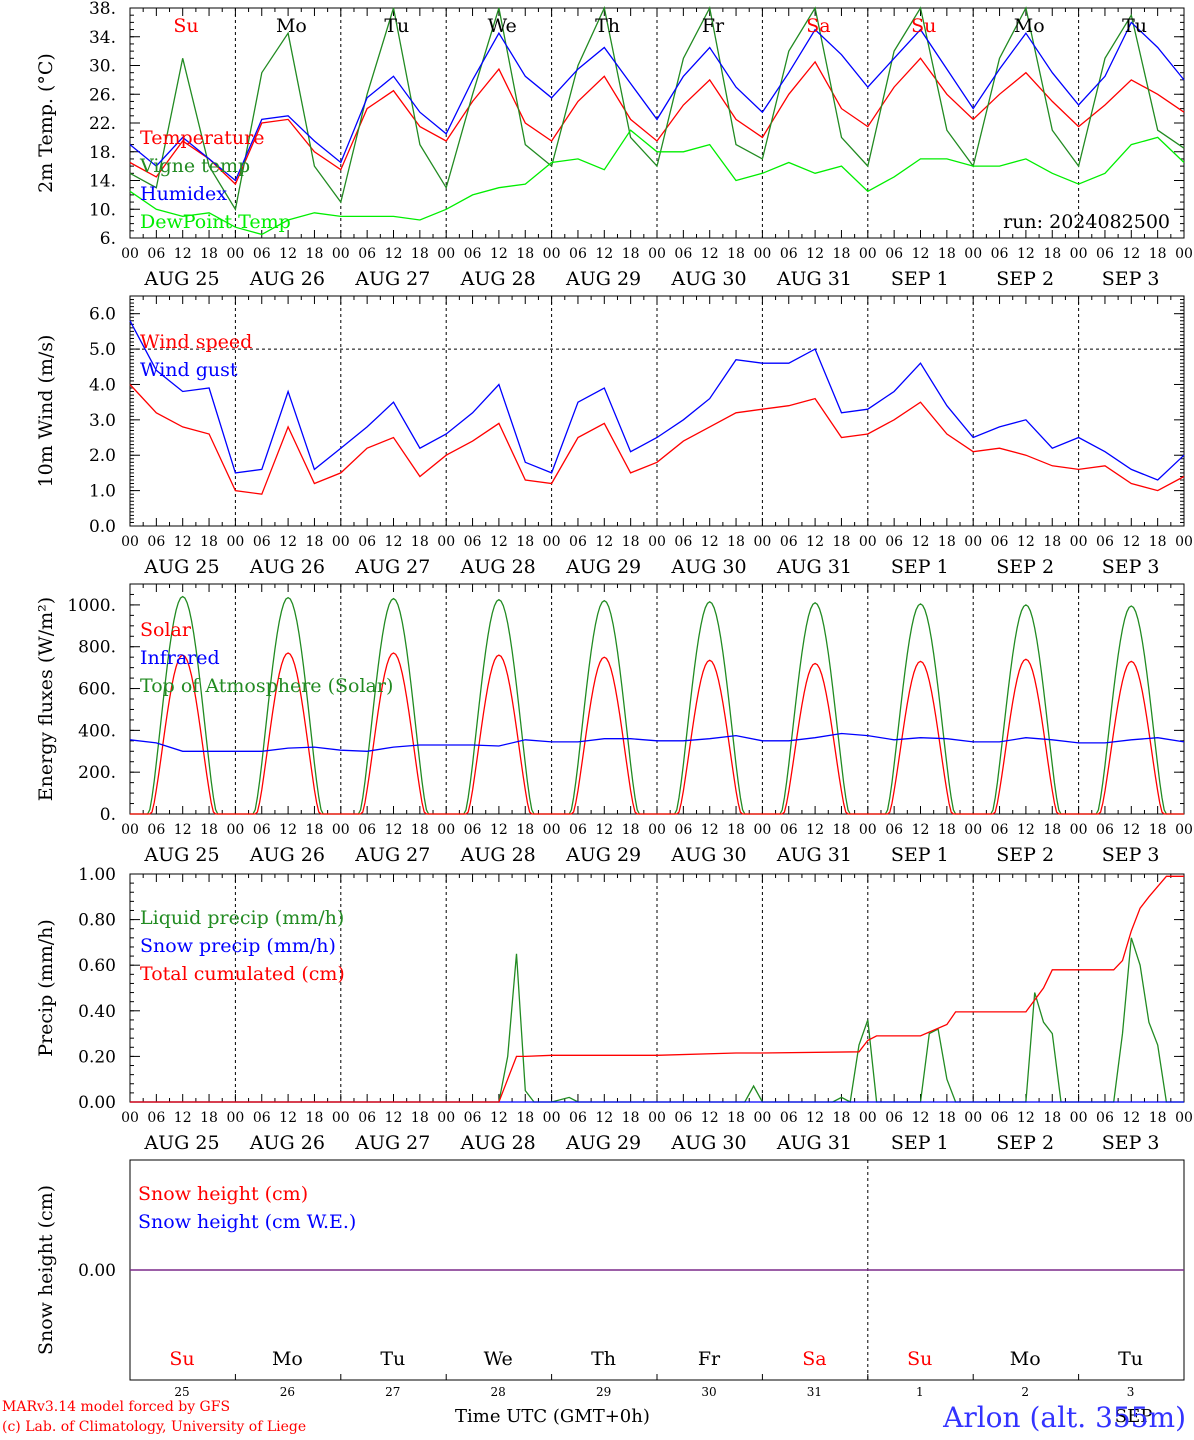 The image size is (1194, 1440). Describe the element at coordinates (1064, 1417) in the screenshot. I see `station-label: Arlon (alt. 355m)` at that location.